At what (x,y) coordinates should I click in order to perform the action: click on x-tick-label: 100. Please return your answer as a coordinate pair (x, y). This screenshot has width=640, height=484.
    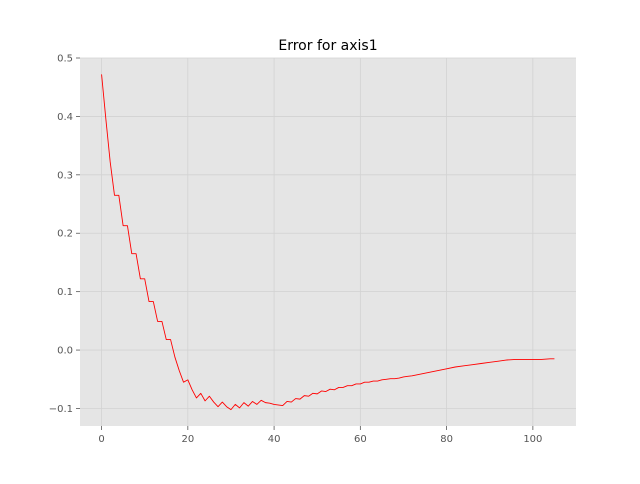
    Looking at the image, I should click on (532, 439).